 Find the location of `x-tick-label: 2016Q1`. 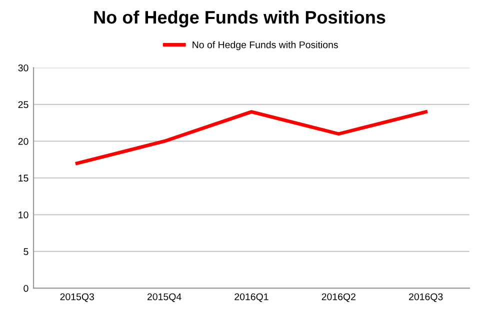

x-tick-label: 2016Q1 is located at coordinates (251, 297).